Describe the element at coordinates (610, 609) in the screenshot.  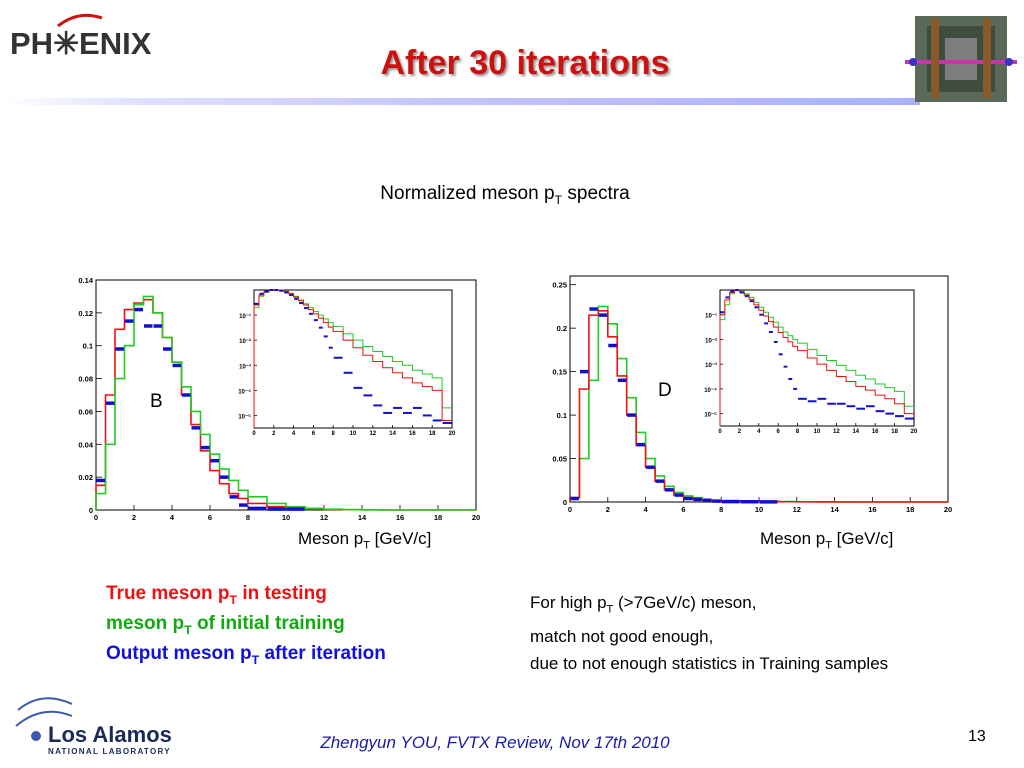
I see `note-line1-sub: T` at that location.